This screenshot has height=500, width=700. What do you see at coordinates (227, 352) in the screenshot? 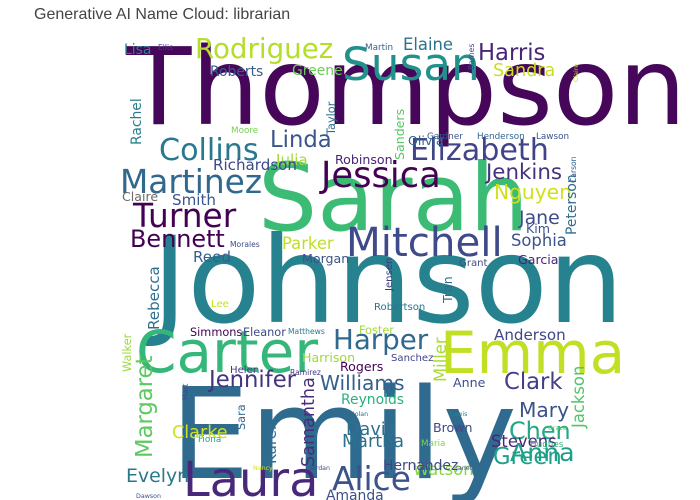
I see `cloud-word-carter: Carter` at bounding box center [227, 352].